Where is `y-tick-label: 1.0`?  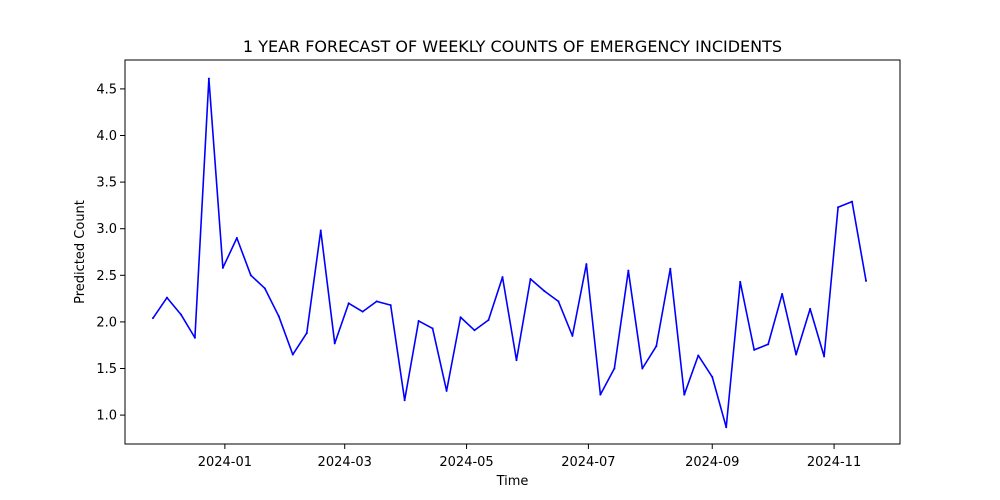 y-tick-label: 1.0 is located at coordinates (106, 416).